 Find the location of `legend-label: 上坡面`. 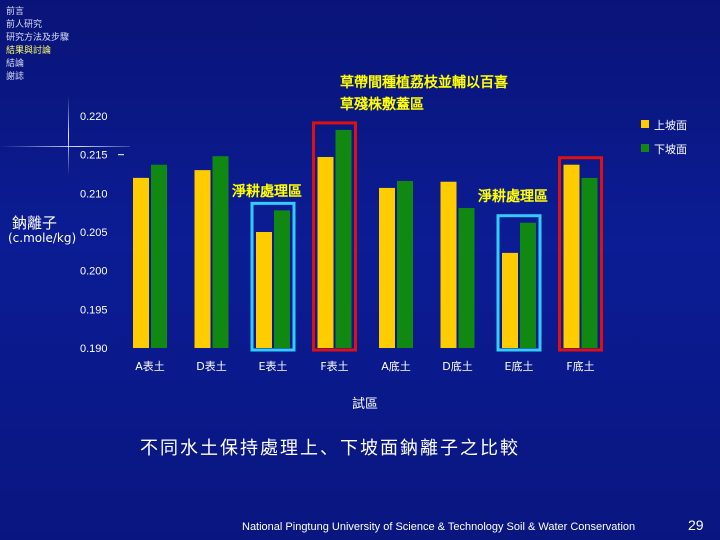

legend-label: 上坡面 is located at coordinates (670, 125).